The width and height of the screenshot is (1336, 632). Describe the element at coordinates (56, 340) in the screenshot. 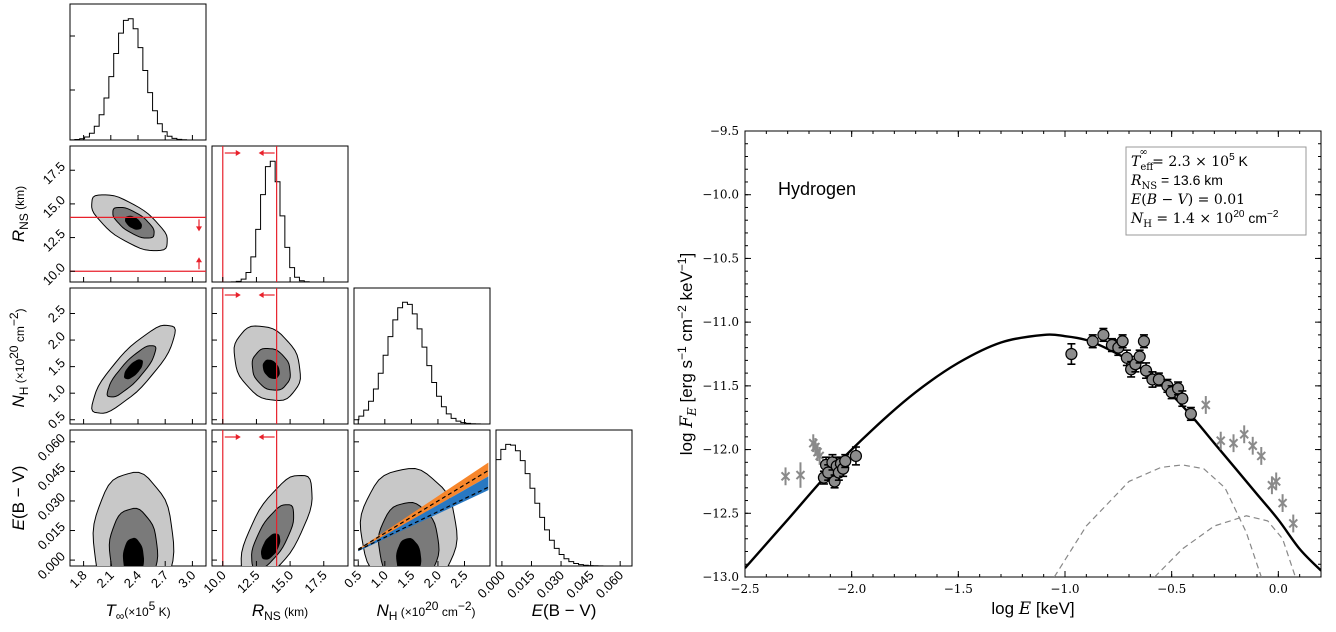

I see `y-tick-label: 2.0` at that location.